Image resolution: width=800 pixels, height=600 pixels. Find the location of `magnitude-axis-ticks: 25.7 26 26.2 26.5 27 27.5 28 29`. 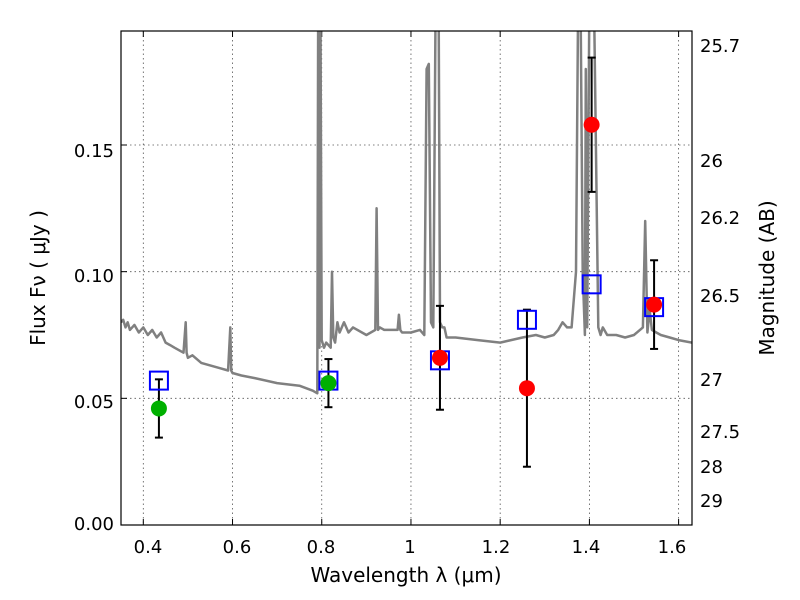

magnitude-axis-ticks: 25.7 26 26.2 26.5 27 27.5 28 29 is located at coordinates (720, 274).